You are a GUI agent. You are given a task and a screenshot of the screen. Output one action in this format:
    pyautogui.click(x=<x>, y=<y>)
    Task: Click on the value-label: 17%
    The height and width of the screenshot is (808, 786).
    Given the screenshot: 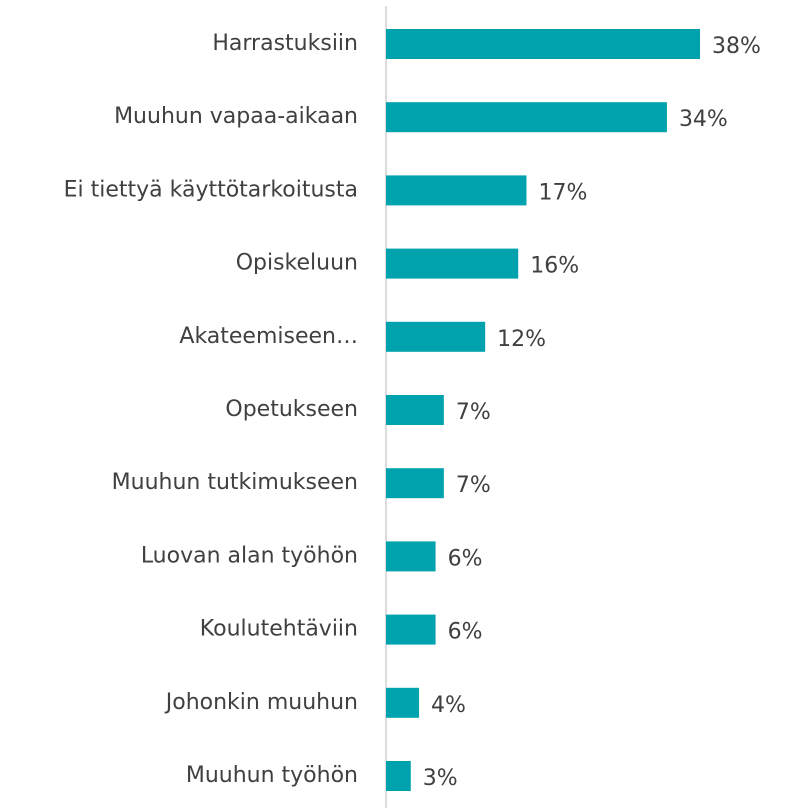 What is the action you would take?
    pyautogui.click(x=562, y=192)
    